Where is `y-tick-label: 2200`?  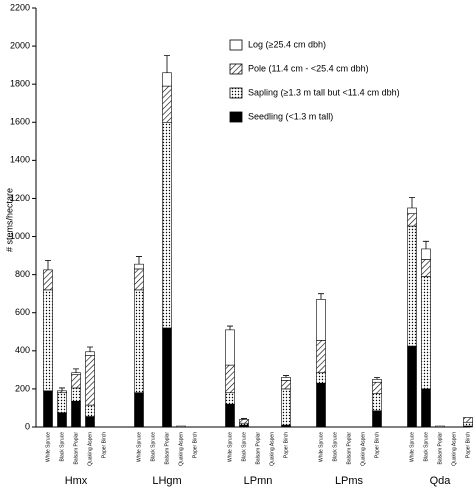
y-tick-label: 2200 is located at coordinates (20, 7).